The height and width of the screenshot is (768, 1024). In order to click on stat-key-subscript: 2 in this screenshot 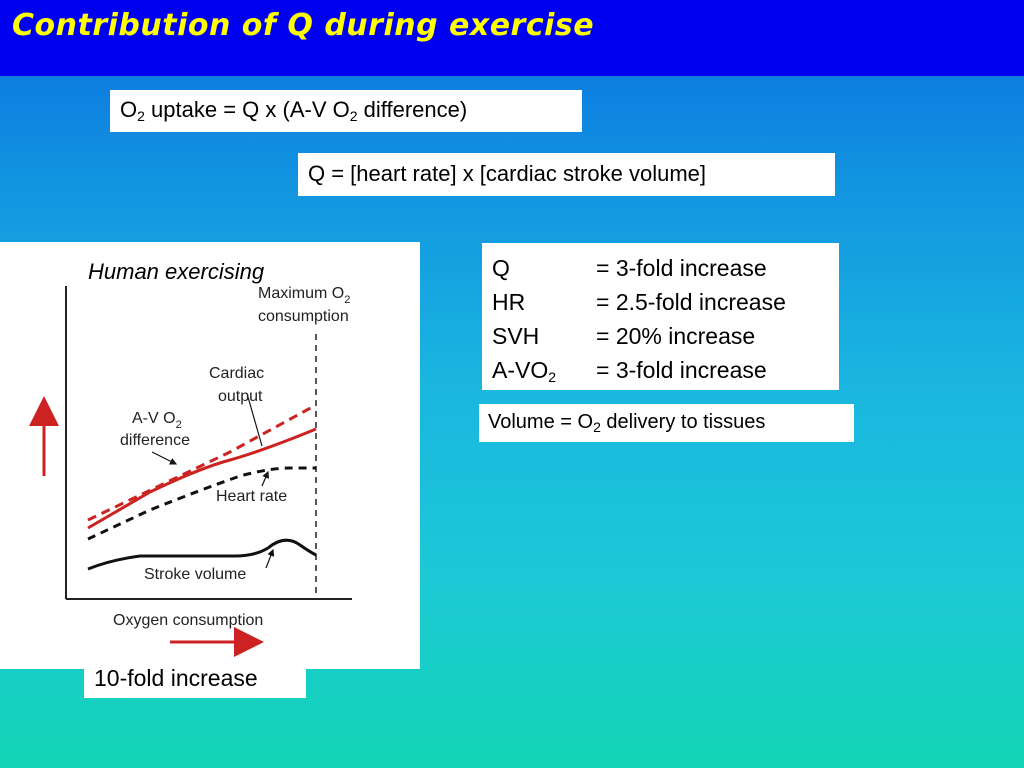, I will do `click(552, 377)`.